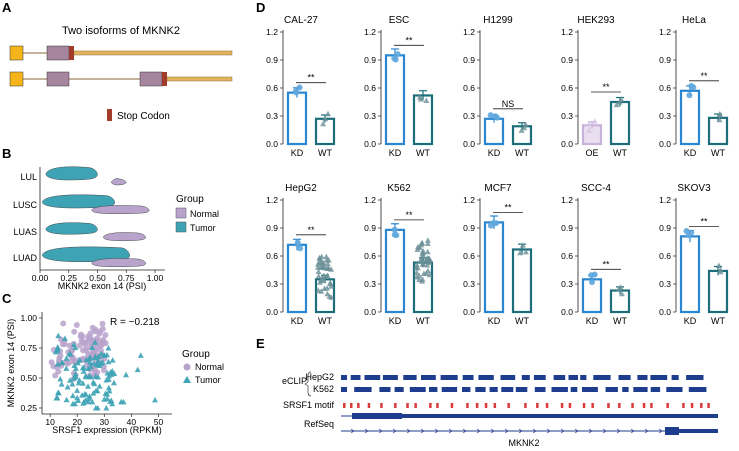 The height and width of the screenshot is (451, 739). What do you see at coordinates (309, 405) in the screenshot?
I see `track-label-motif: SRSF1 motif` at bounding box center [309, 405].